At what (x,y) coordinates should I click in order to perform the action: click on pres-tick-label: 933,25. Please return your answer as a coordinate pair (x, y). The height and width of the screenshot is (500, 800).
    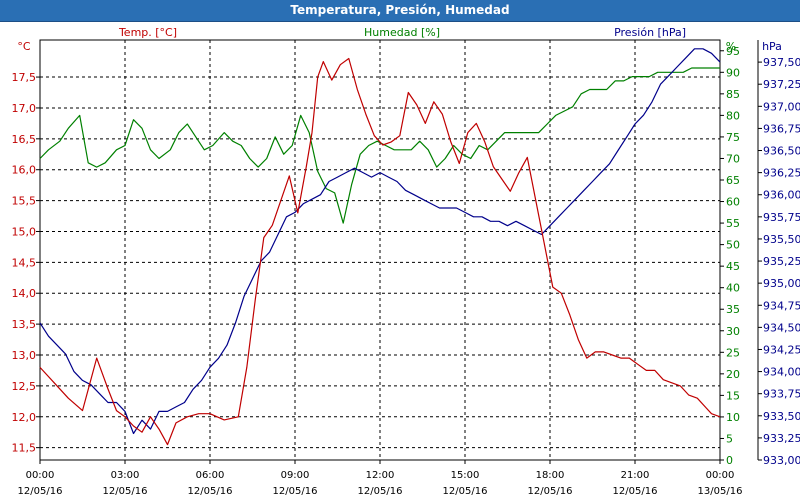
    Looking at the image, I should click on (781, 438).